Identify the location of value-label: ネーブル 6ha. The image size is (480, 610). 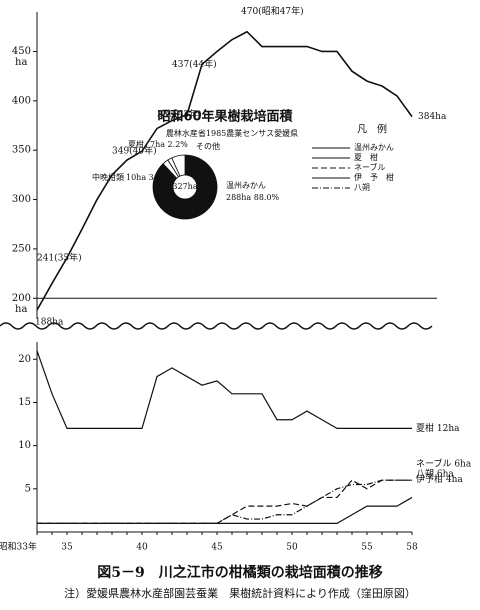
(444, 464).